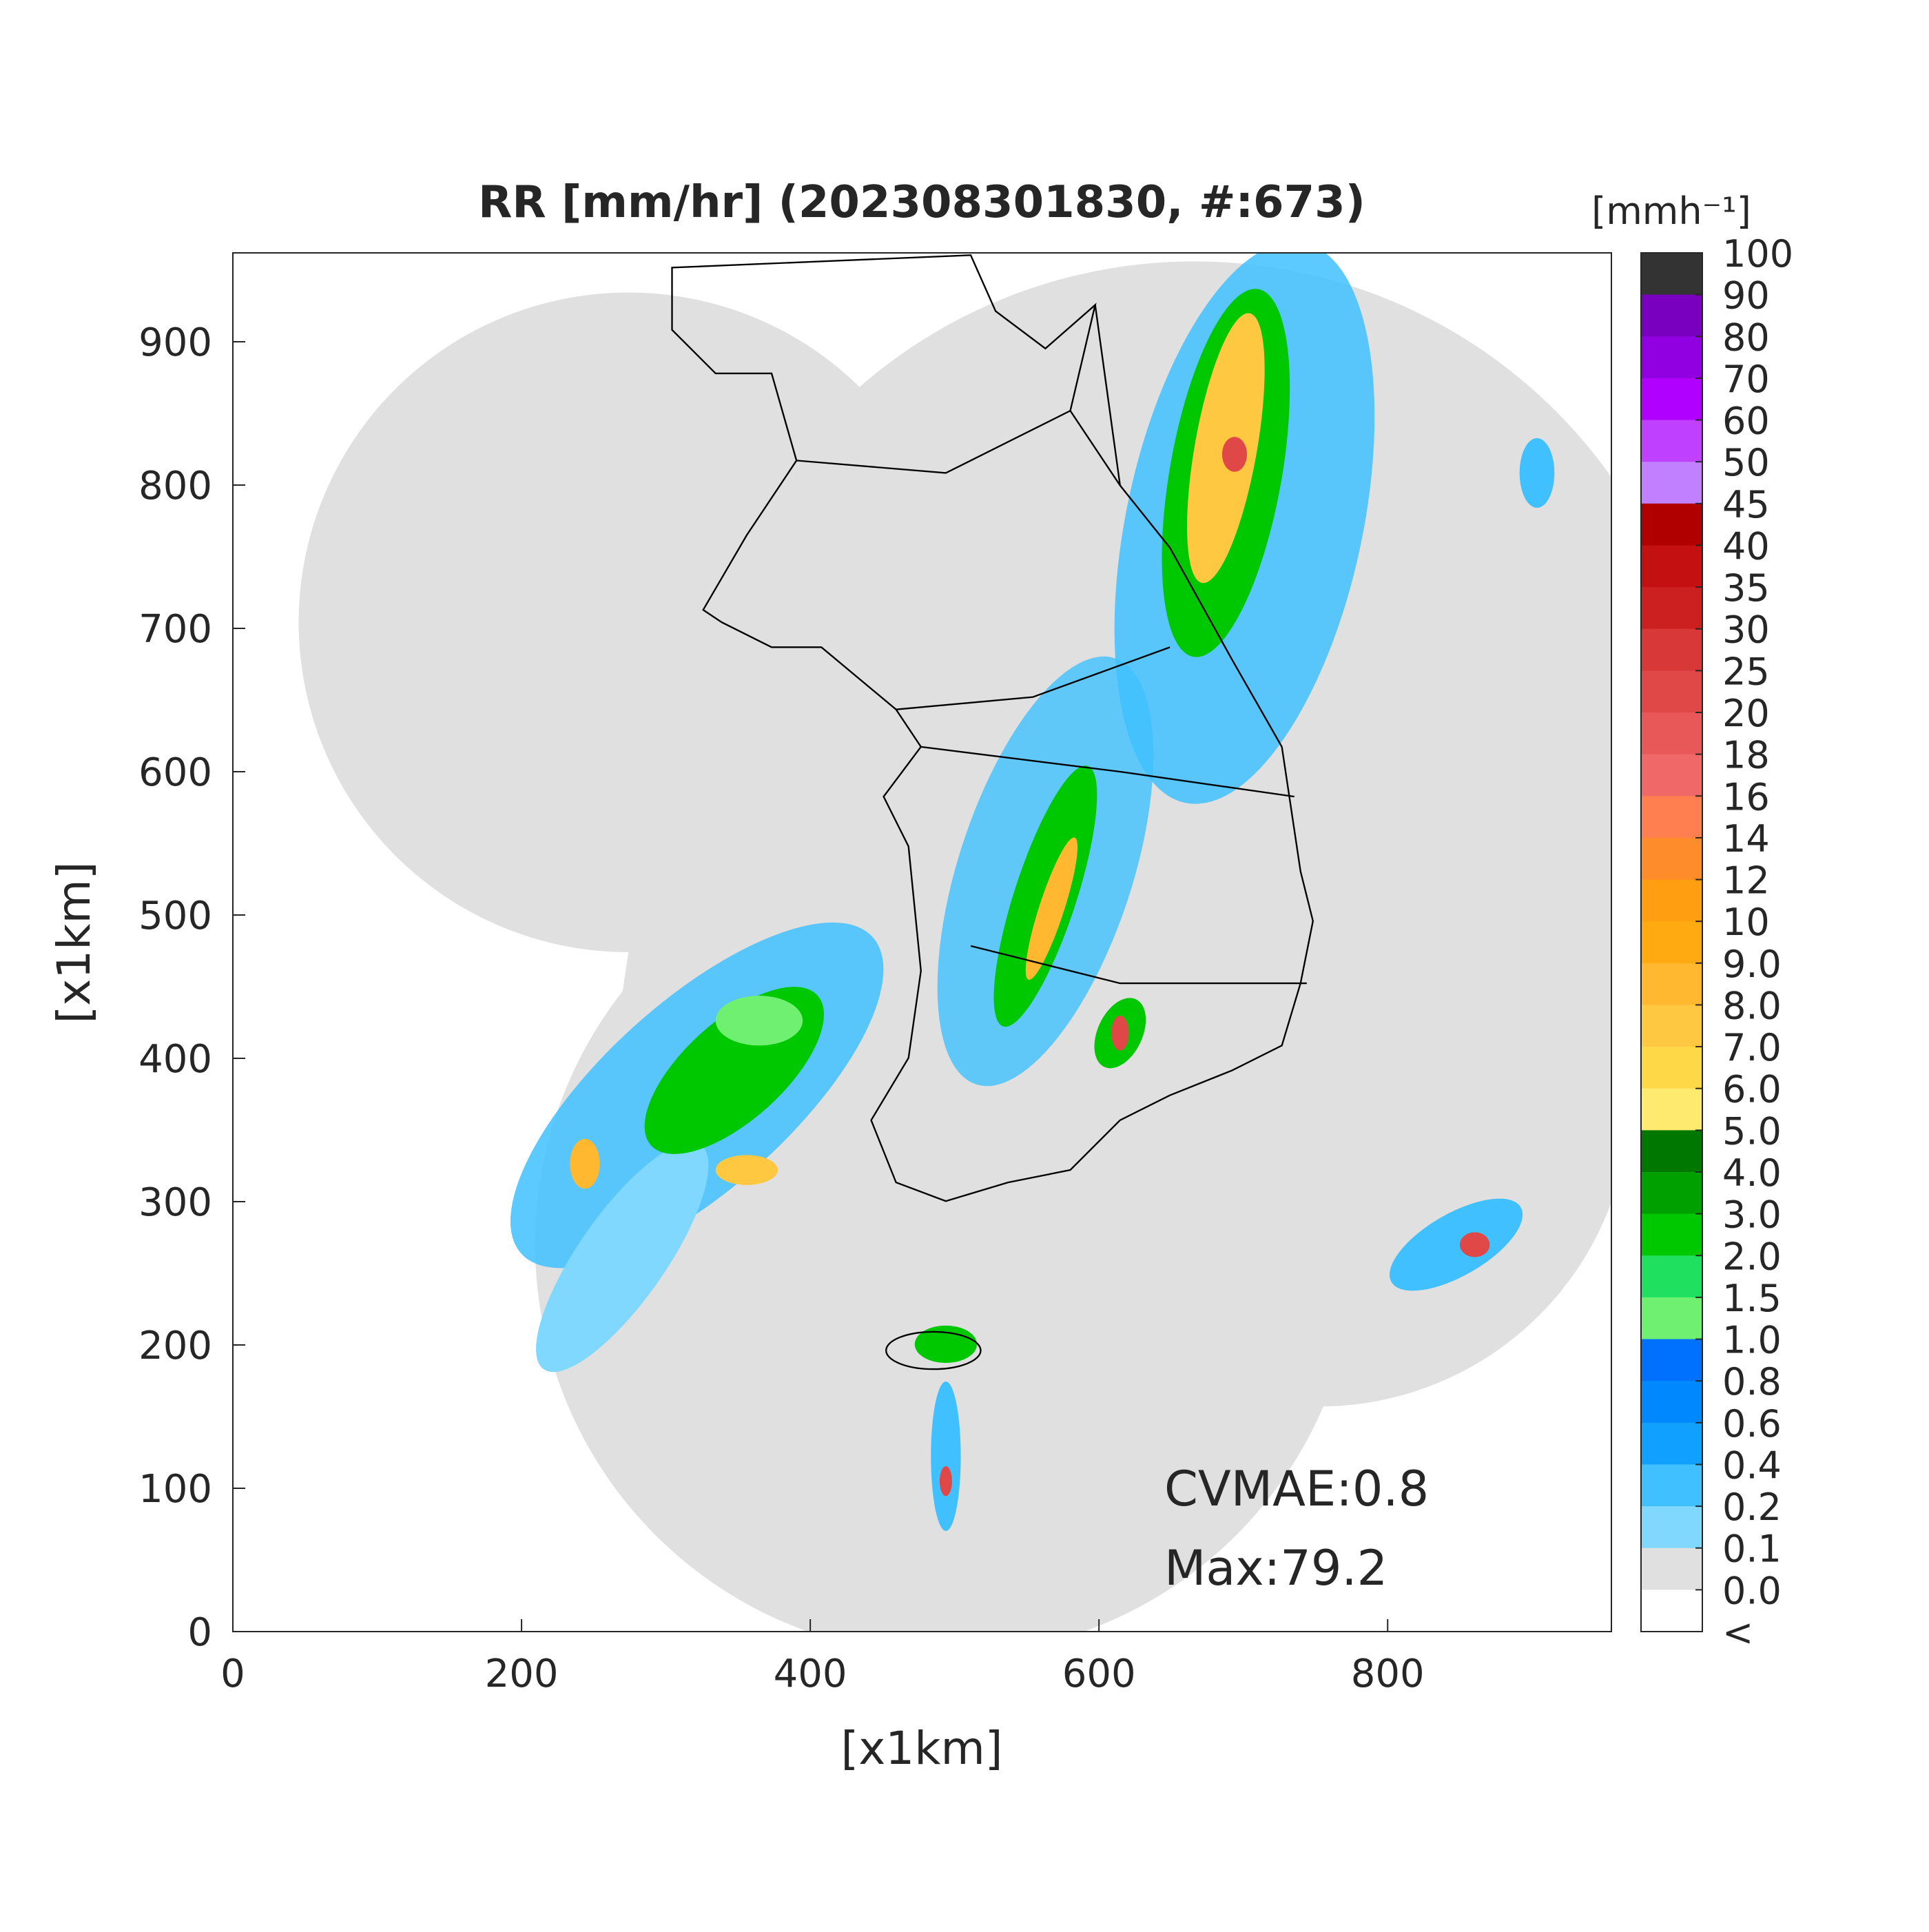 Image resolution: width=1929 pixels, height=1932 pixels. I want to click on x-tick-label: 400, so click(810, 1674).